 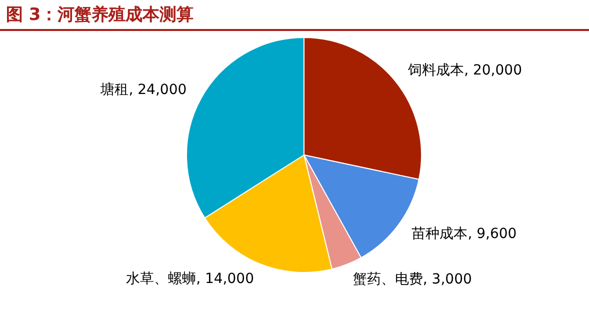 What do you see at coordinates (190, 278) in the screenshot?
I see `slice-label: 水草、螺蛳, 14,000` at bounding box center [190, 278].